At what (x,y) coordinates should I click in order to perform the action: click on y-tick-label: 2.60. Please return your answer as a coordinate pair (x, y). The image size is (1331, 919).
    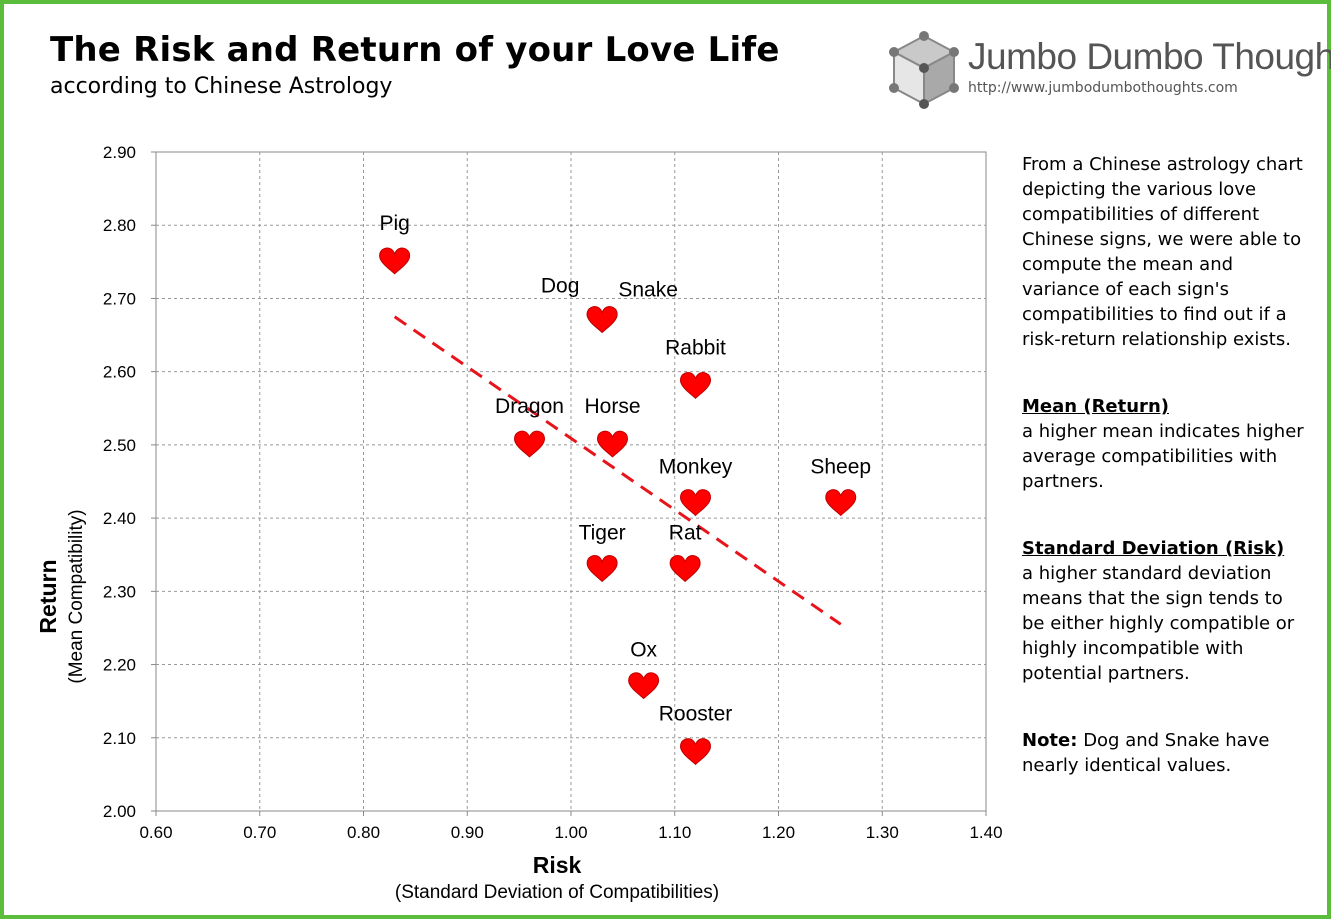
    Looking at the image, I should click on (119, 372).